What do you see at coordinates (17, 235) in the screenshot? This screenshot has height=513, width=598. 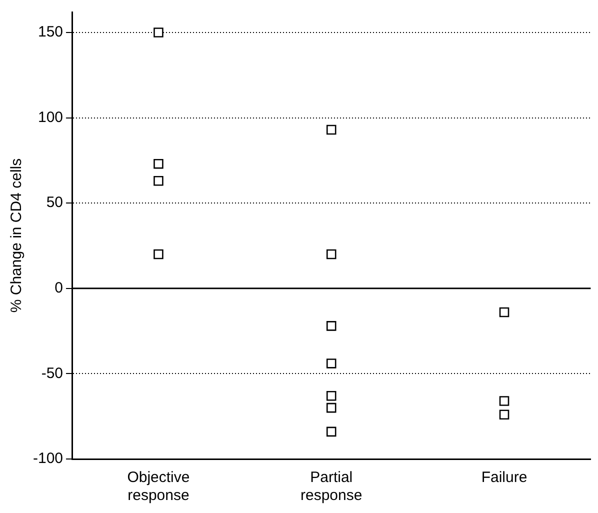 I see `y-axis-title: % Change in CD4 cells` at bounding box center [17, 235].